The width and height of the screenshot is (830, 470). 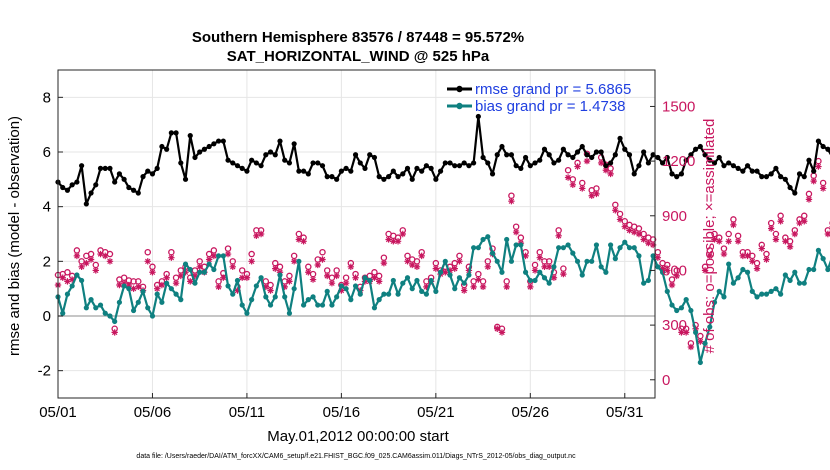 What do you see at coordinates (625, 412) in the screenshot?
I see `x-tick-label: 05/31` at bounding box center [625, 412].